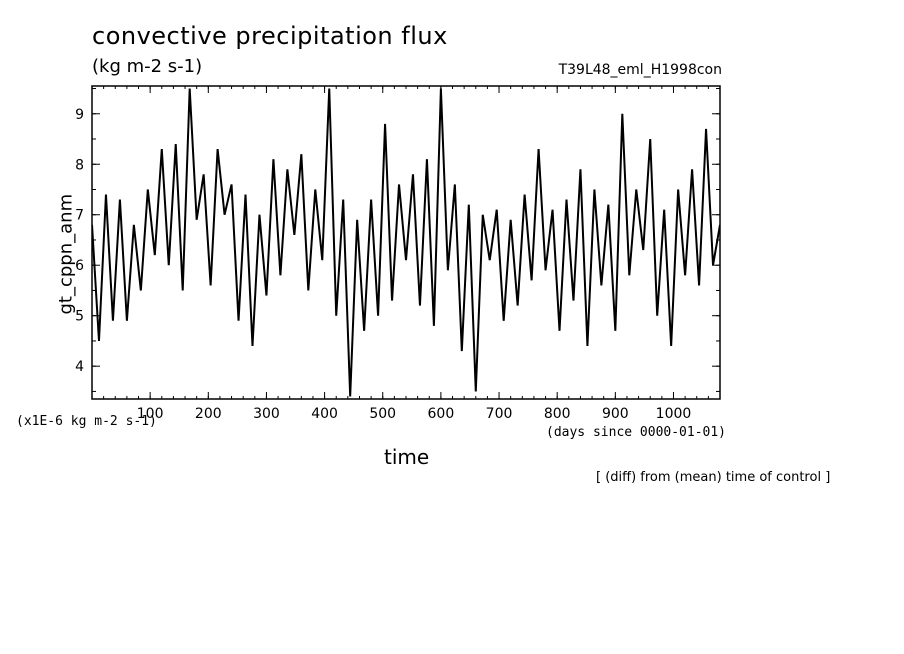 The image size is (904, 654). Describe the element at coordinates (636, 432) in the screenshot. I see `x-unit-label: (days since 0000-01-01)` at that location.